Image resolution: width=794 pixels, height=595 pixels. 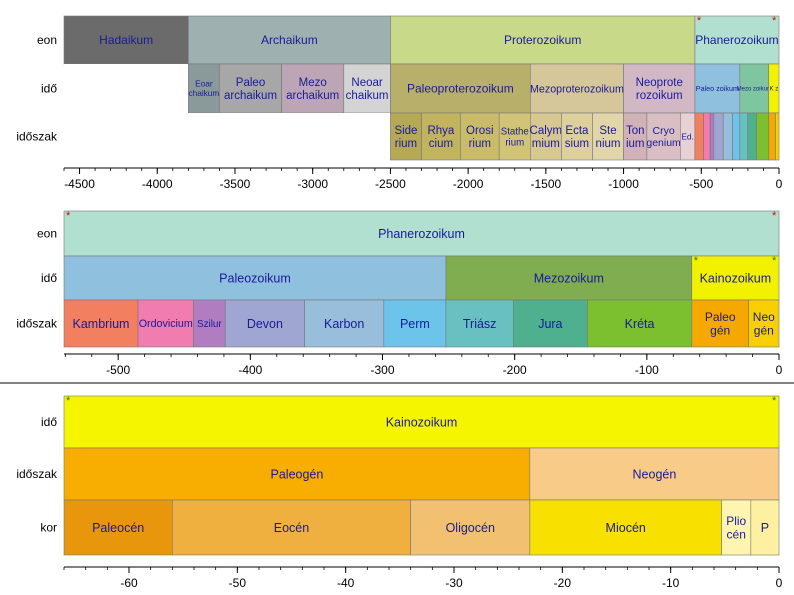 I want to click on interval-label: Ed., so click(x=687, y=136).